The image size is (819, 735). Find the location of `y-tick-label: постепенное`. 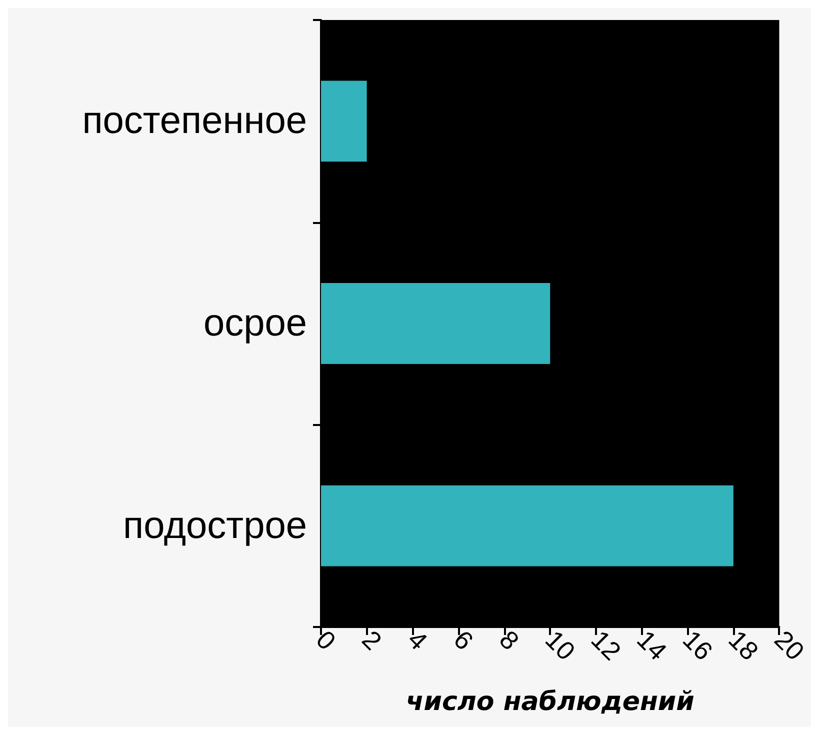

y-tick-label: постепенное is located at coordinates (194, 121).